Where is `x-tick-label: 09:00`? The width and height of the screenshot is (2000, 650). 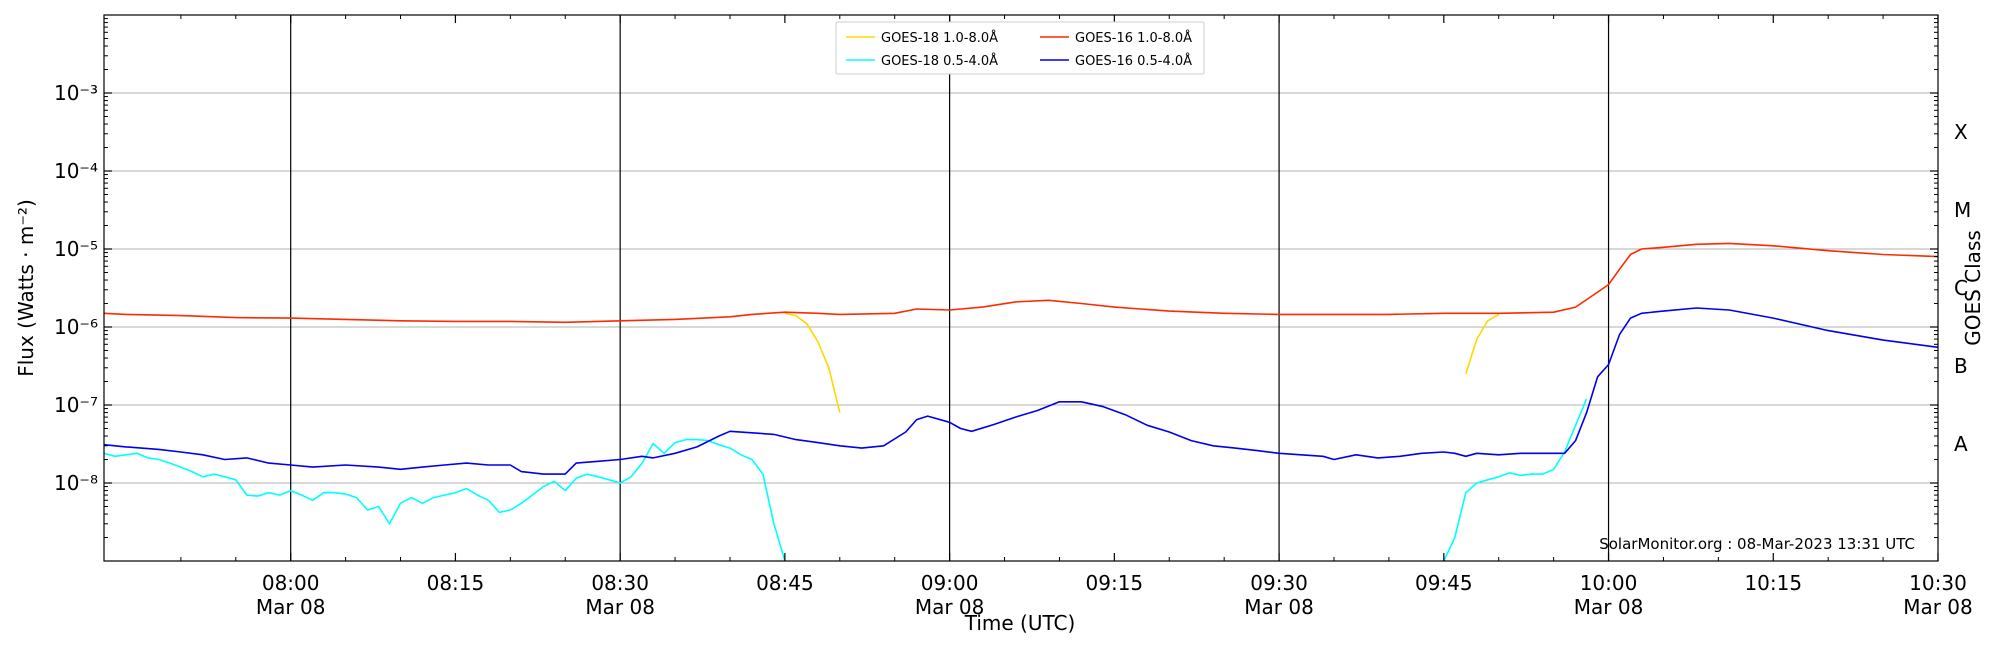 x-tick-label: 09:00 is located at coordinates (950, 583).